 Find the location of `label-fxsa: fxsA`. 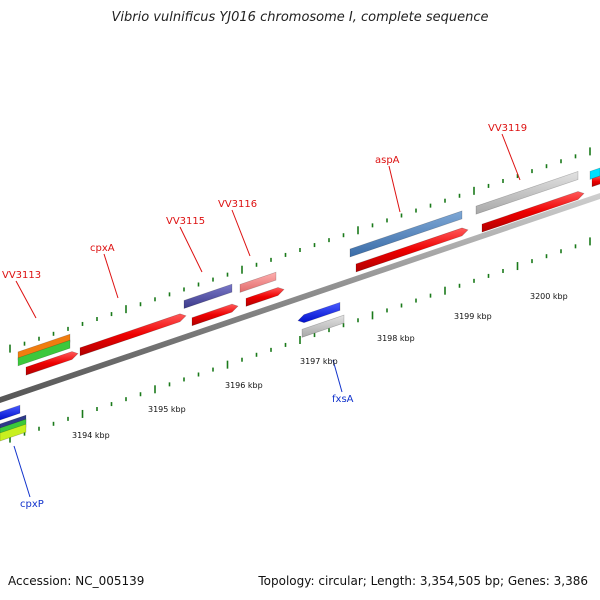

label-fxsa: fxsA is located at coordinates (343, 399).